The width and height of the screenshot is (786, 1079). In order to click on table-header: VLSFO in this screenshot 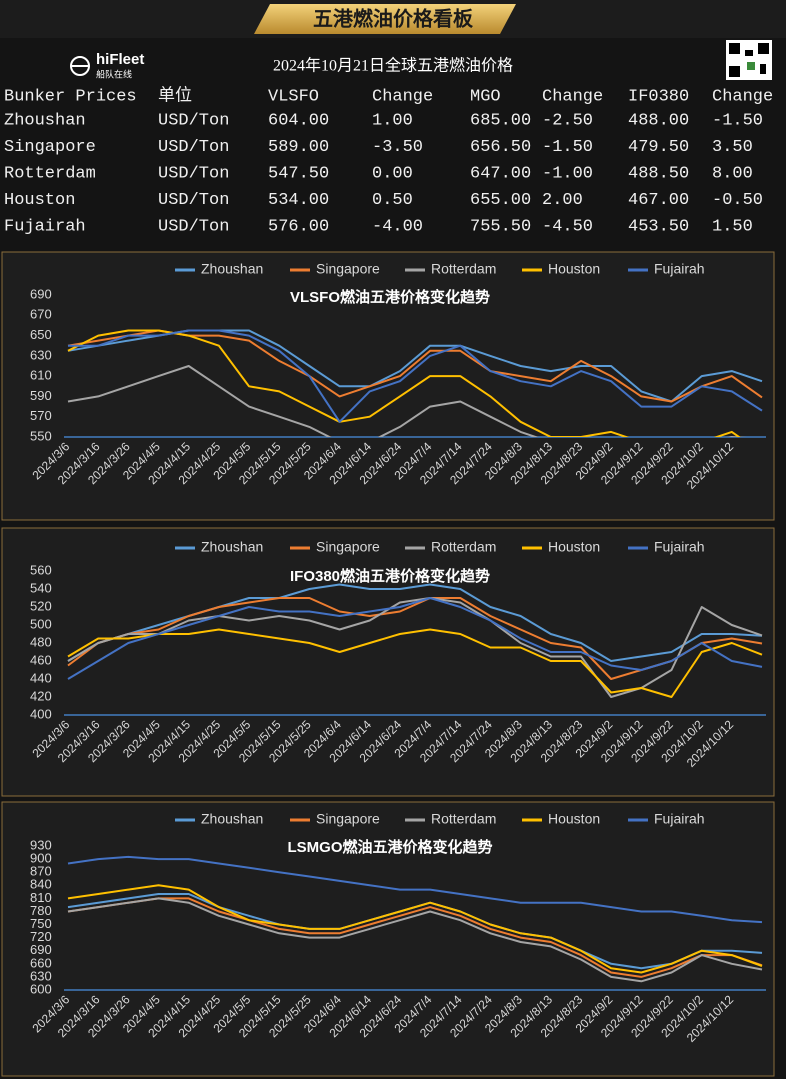, I will do `click(293, 96)`.